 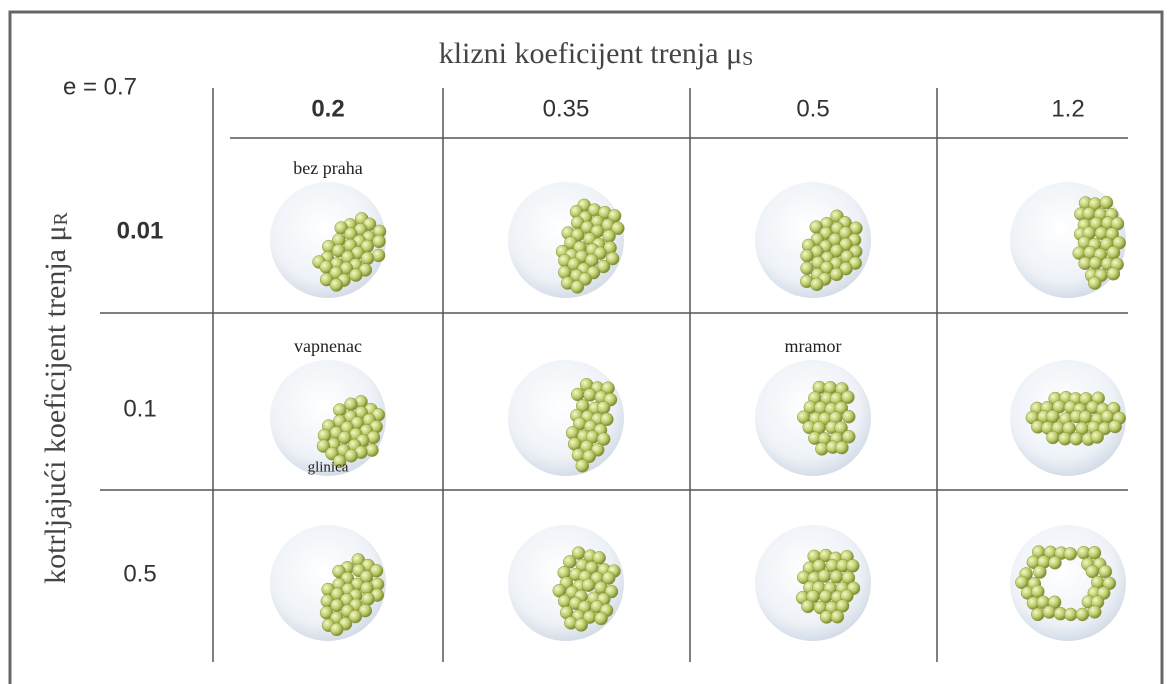 I want to click on row-axis-subscript: R, so click(x=61, y=218).